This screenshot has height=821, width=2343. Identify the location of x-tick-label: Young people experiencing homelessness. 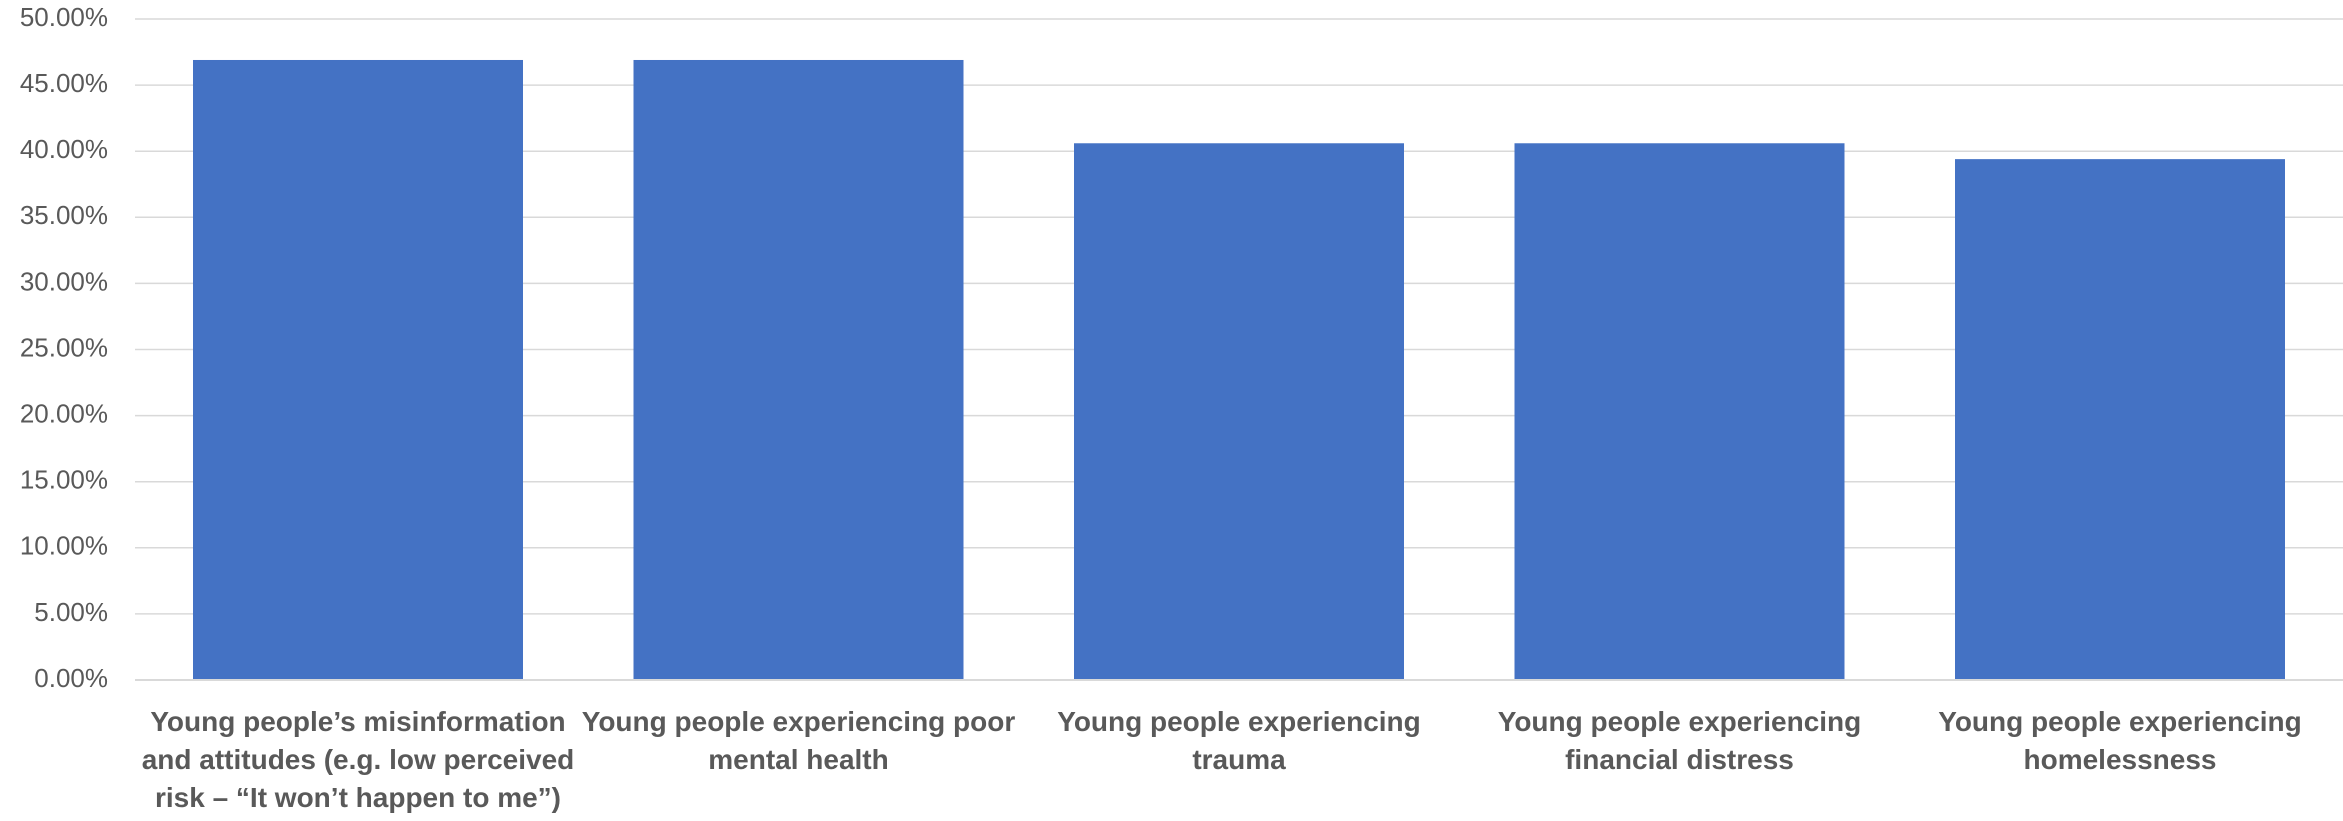
(2120, 740).